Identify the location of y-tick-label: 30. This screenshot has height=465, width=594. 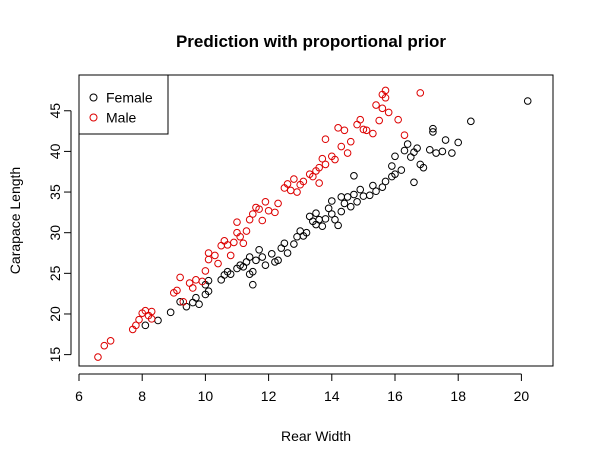
(55, 233).